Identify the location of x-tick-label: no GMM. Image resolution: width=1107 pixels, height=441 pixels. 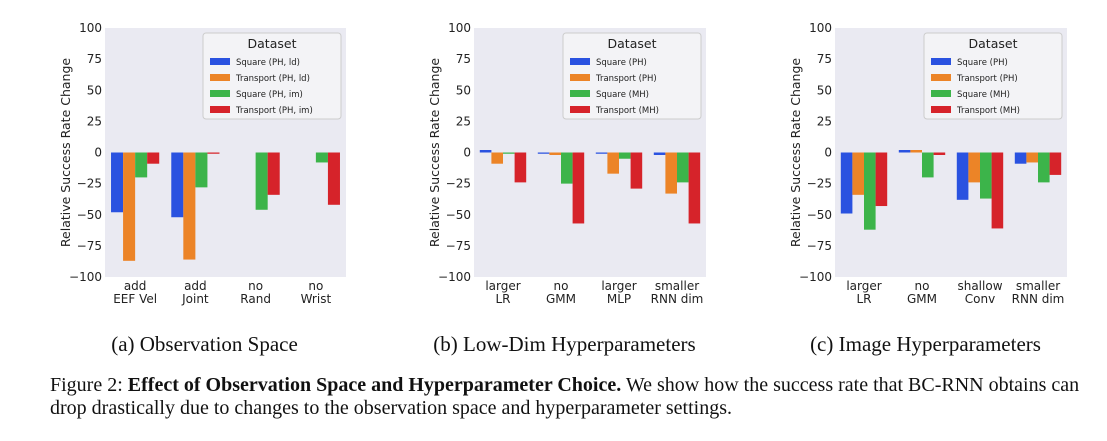
(561, 292).